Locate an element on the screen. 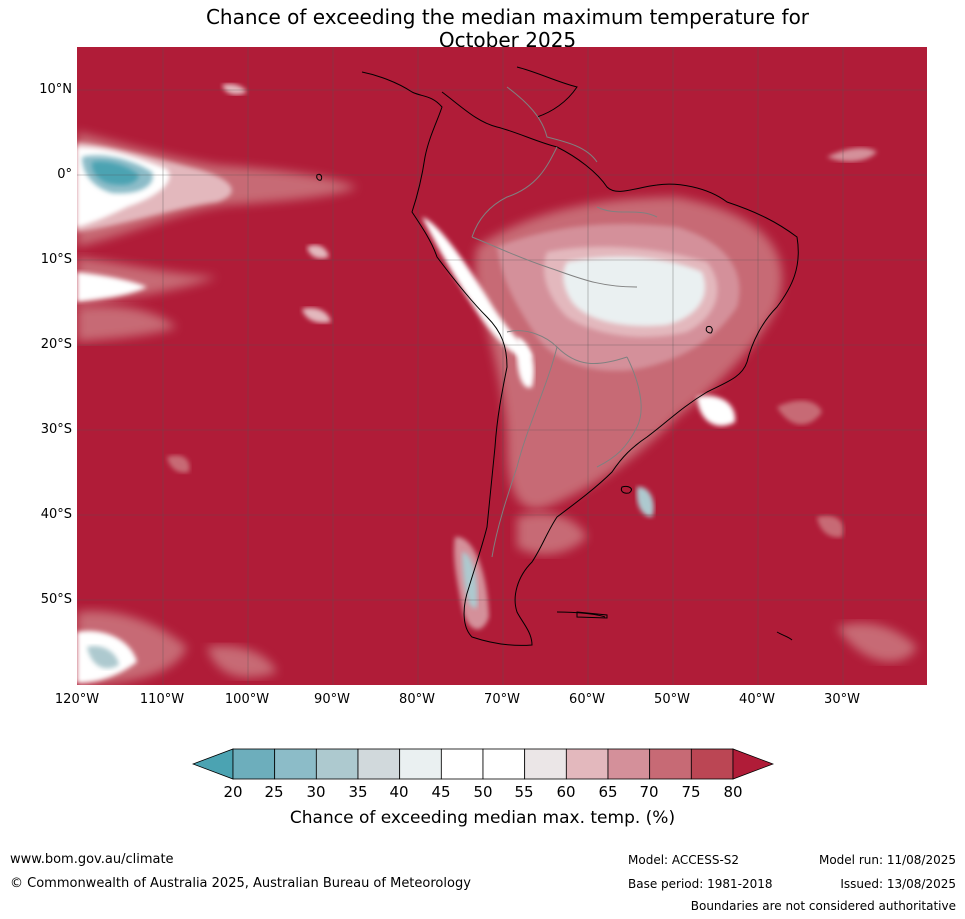  colorbar-tick: 25 is located at coordinates (274, 792).